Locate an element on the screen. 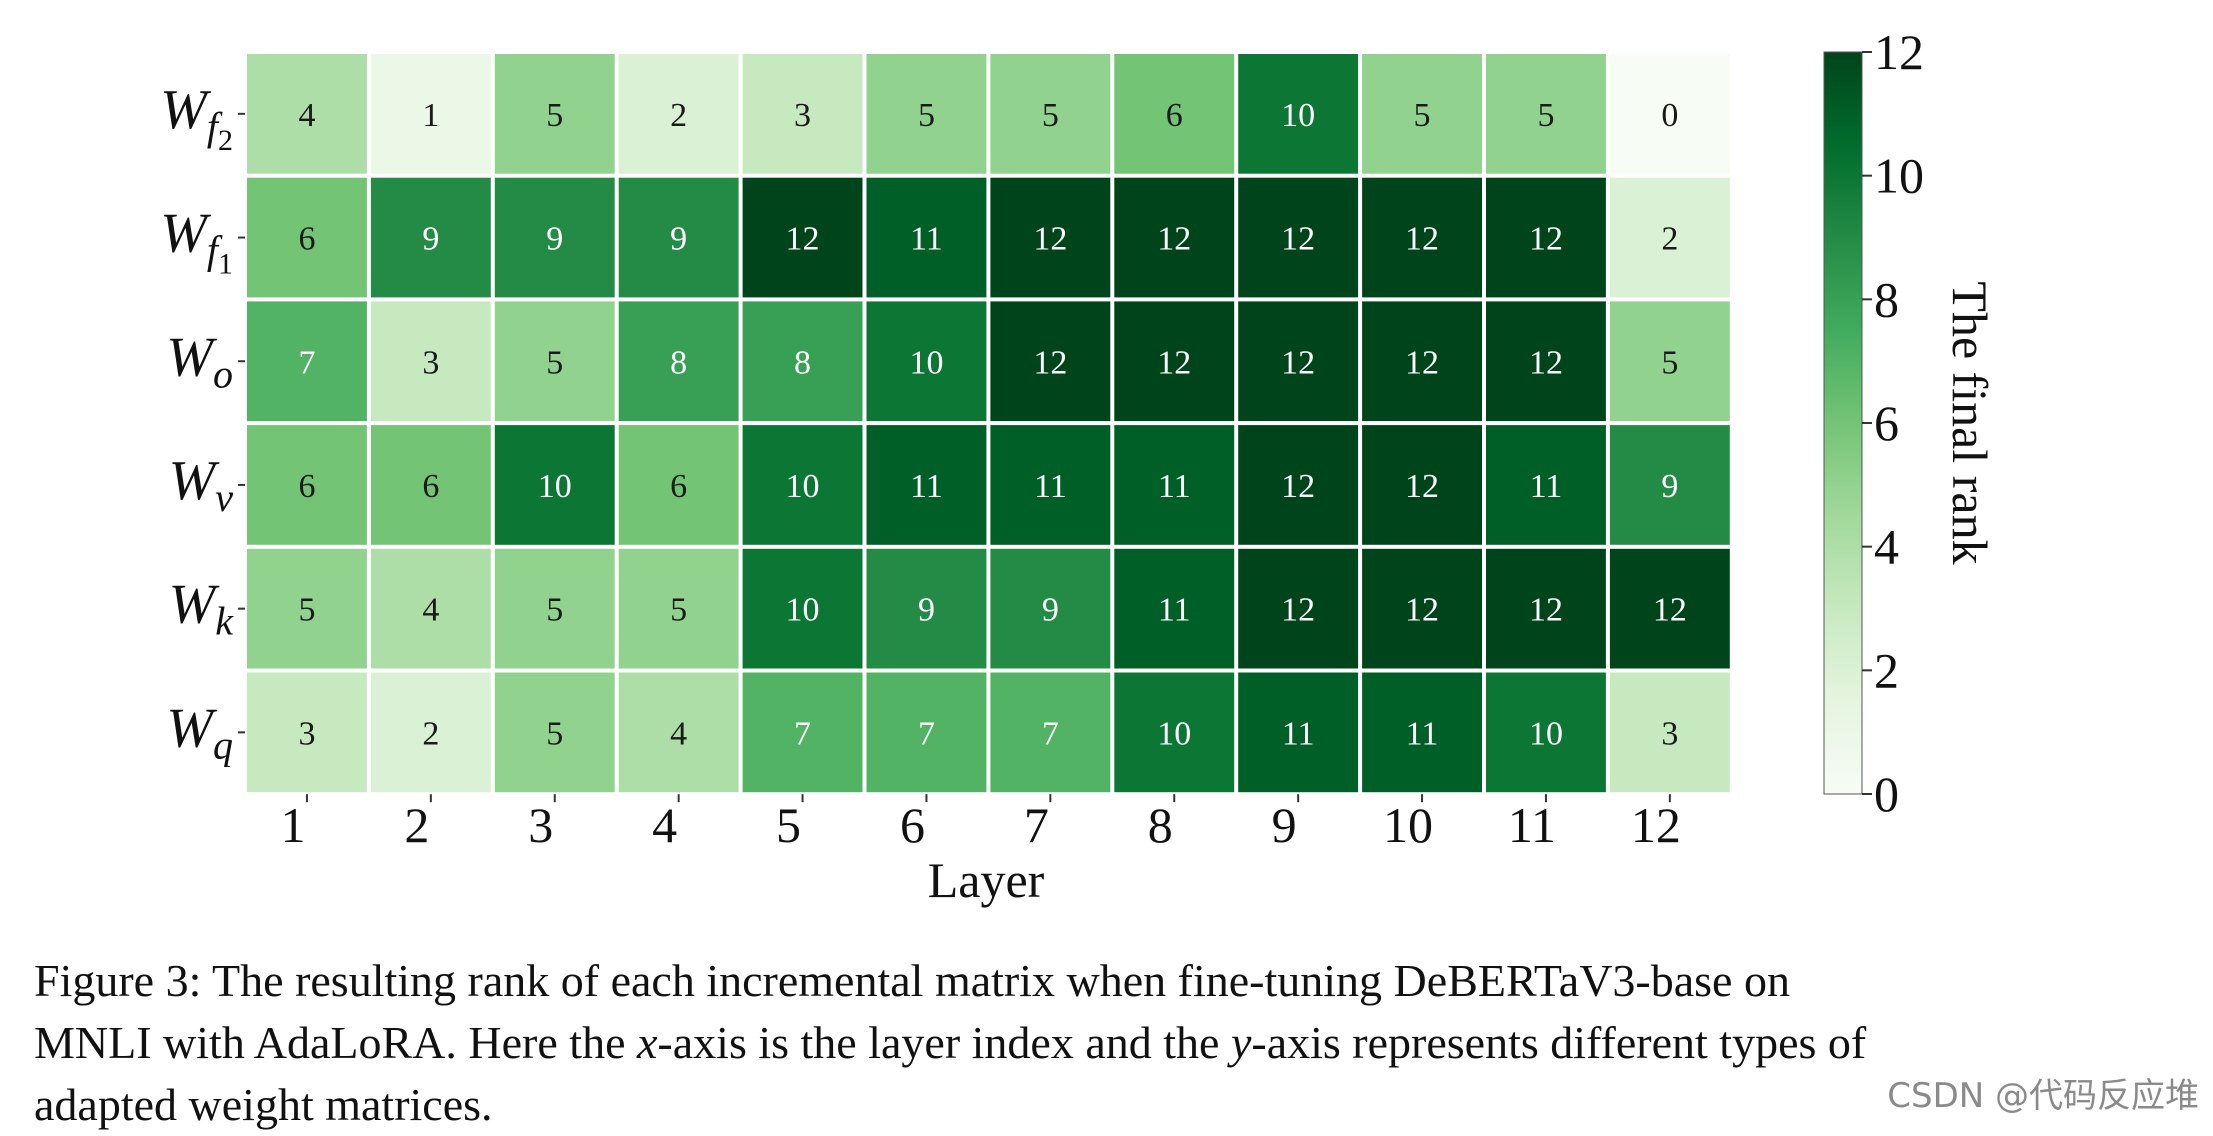  colorbar-tick-label: 2 is located at coordinates (1886, 670).